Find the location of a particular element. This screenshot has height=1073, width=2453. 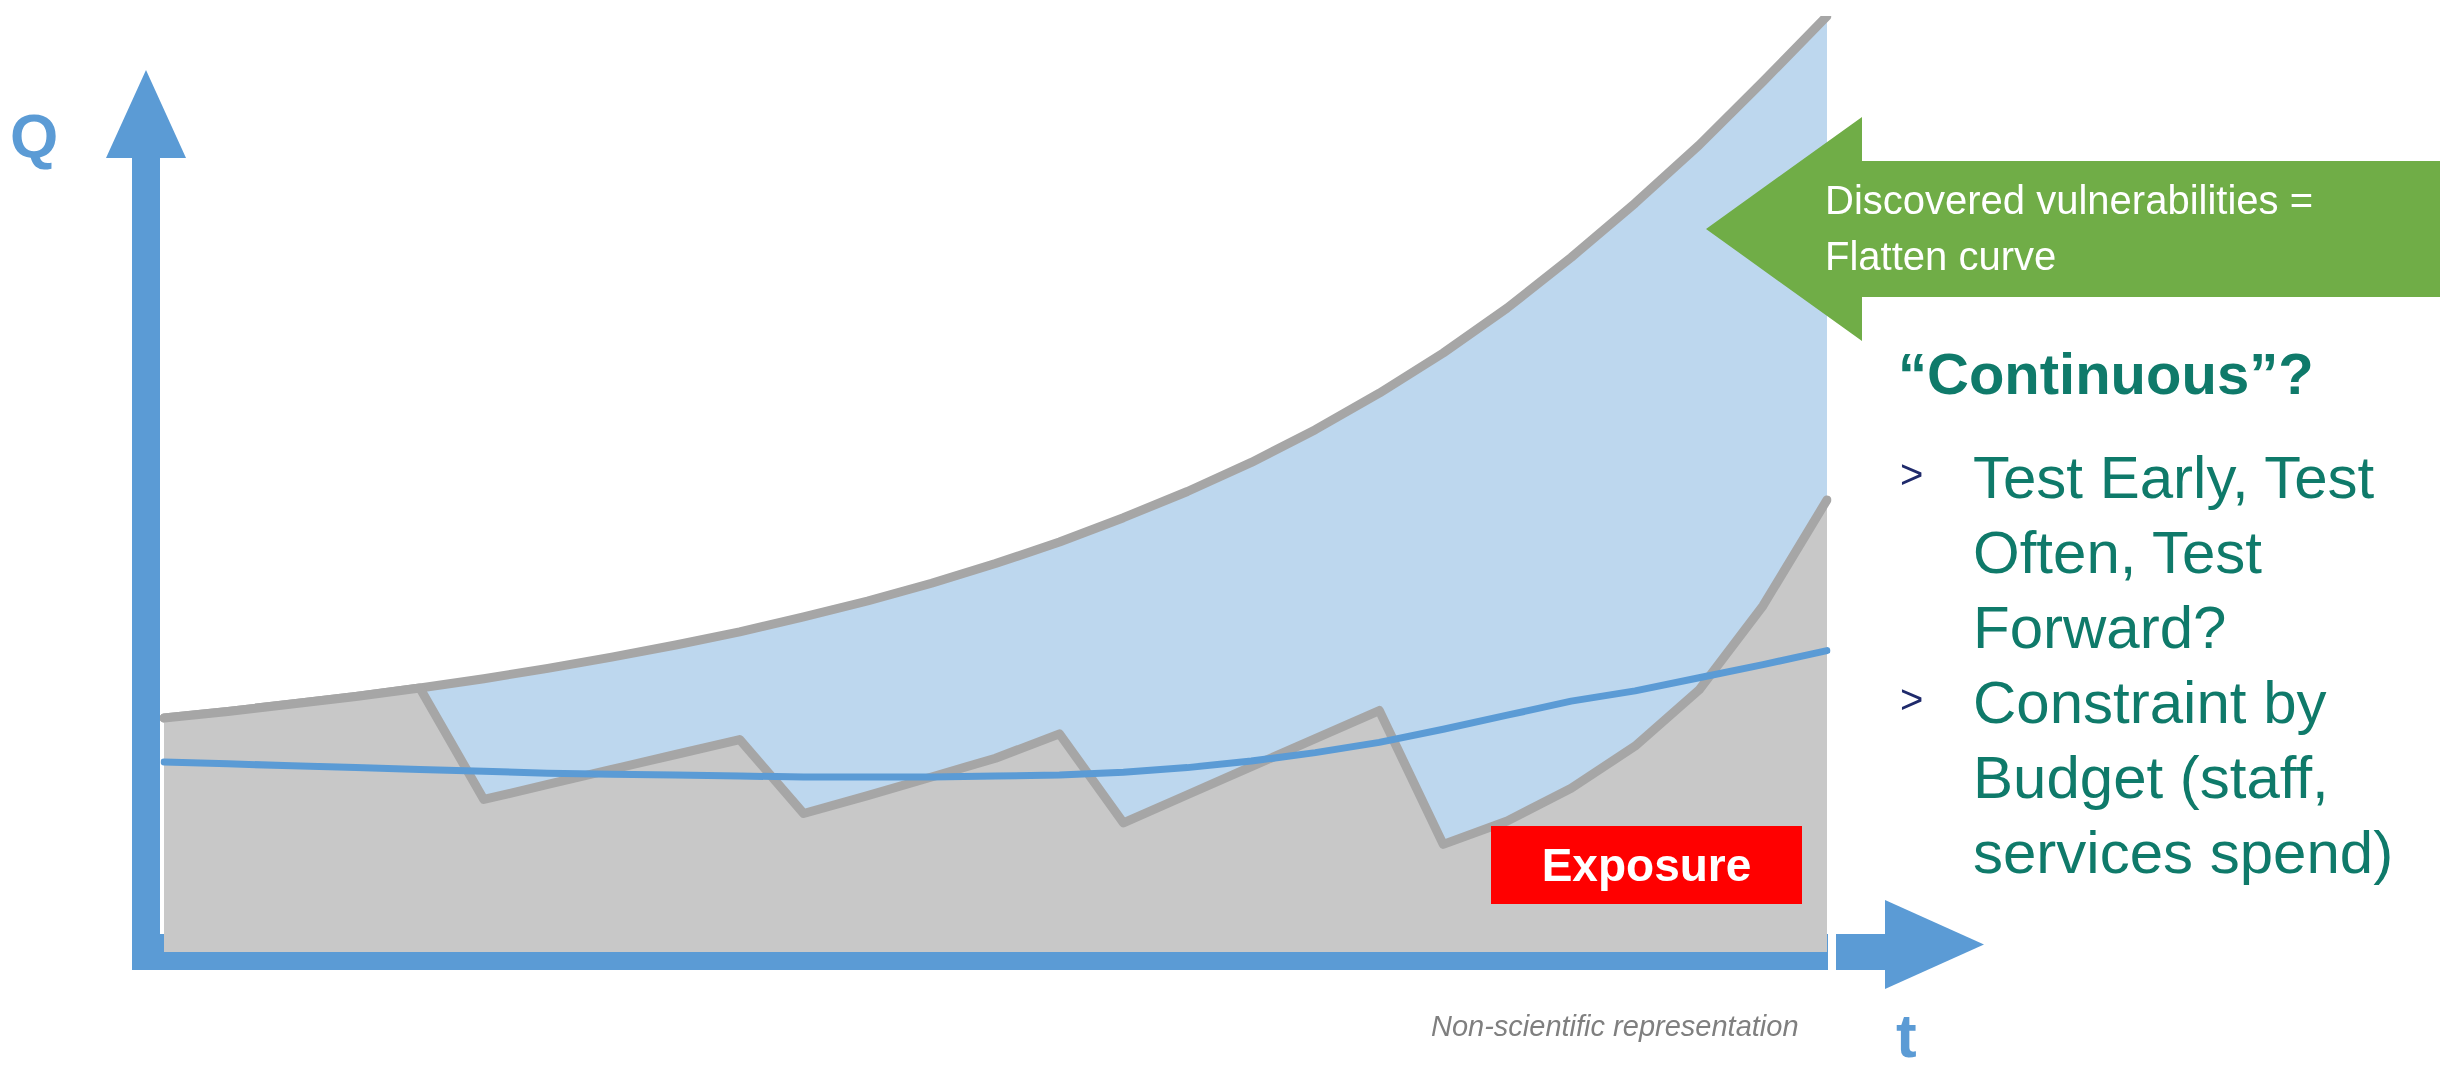

annotation: Exposure is located at coordinates (1646, 865).